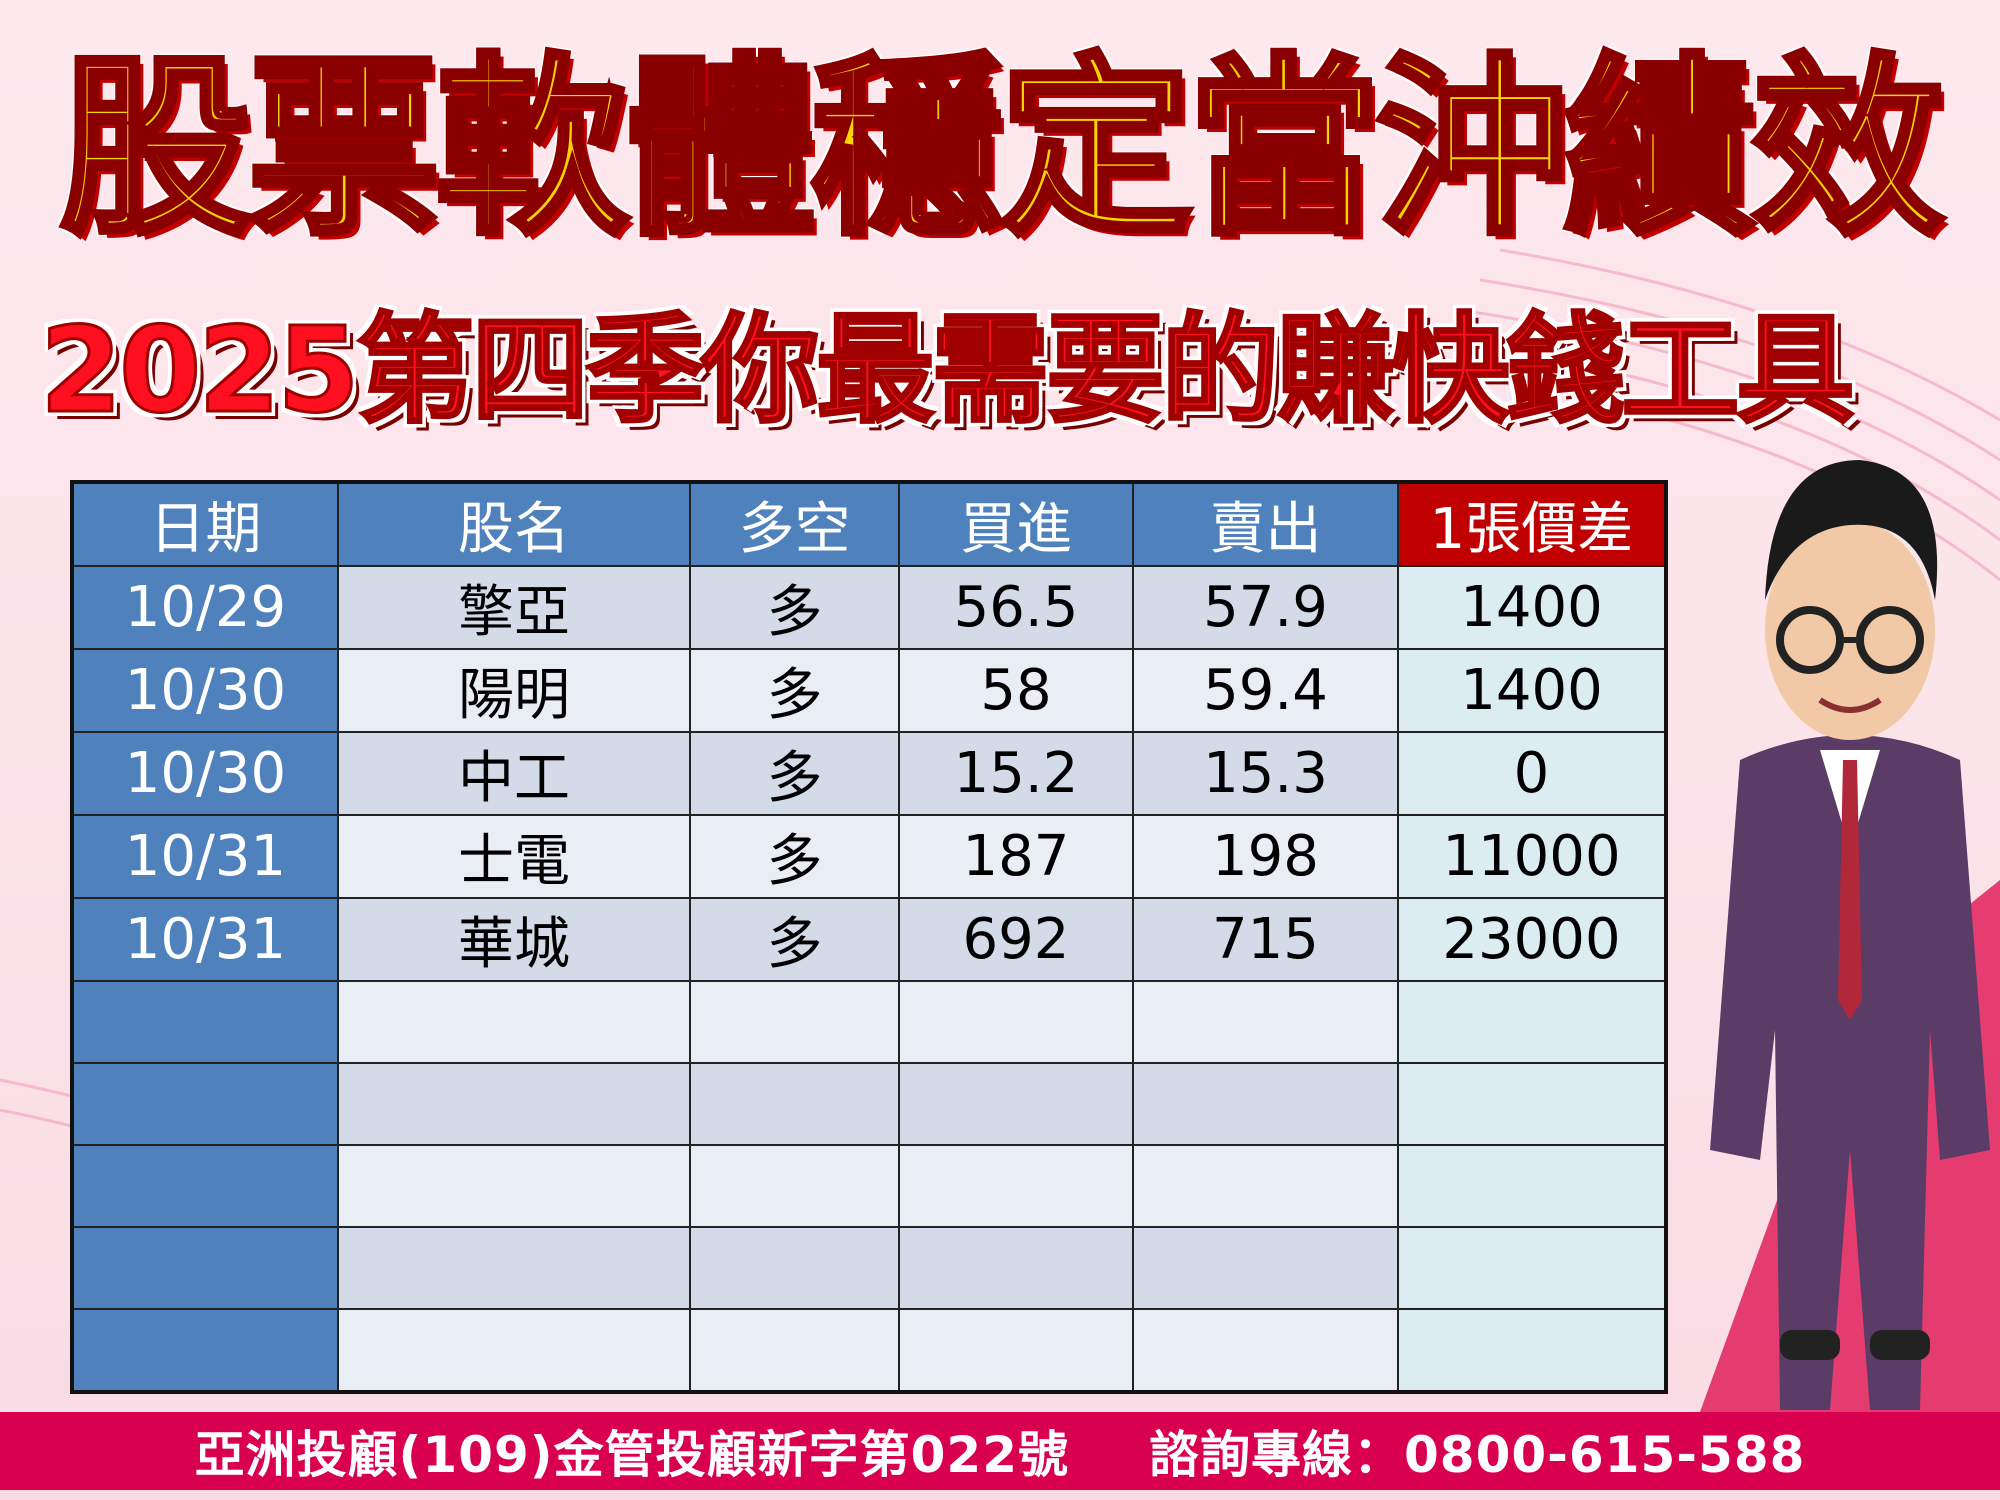 This screenshot has width=2000, height=1500. I want to click on cell-stock-name: 中工, so click(514, 773).